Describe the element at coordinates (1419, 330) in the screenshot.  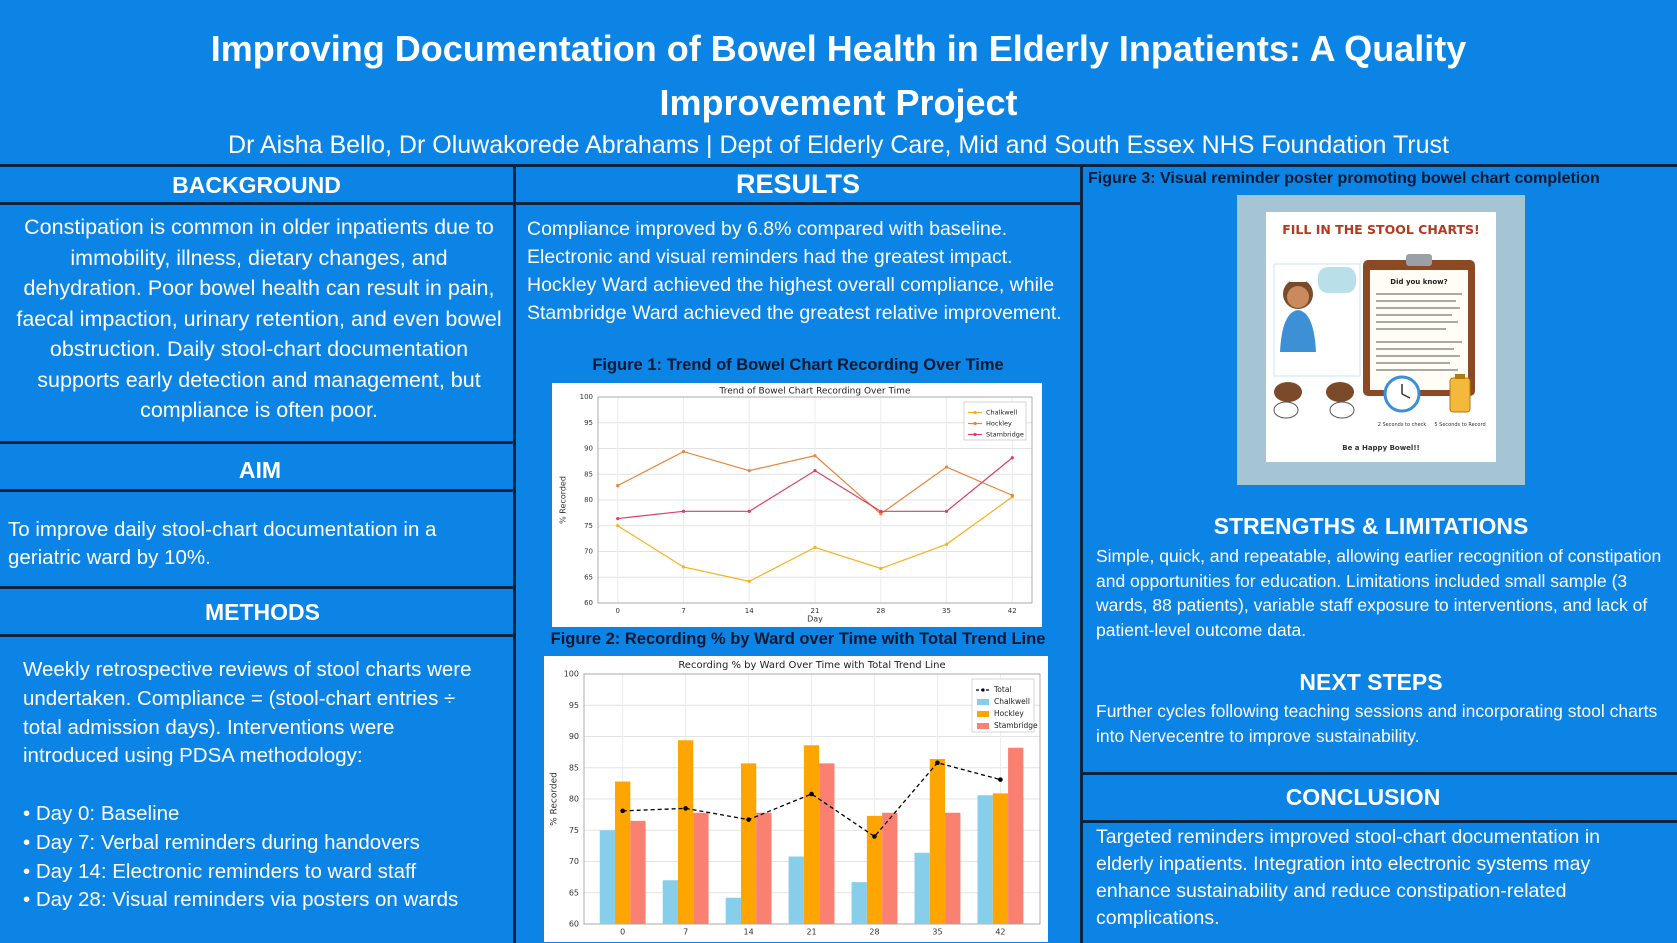
I see `clipboard-paper` at that location.